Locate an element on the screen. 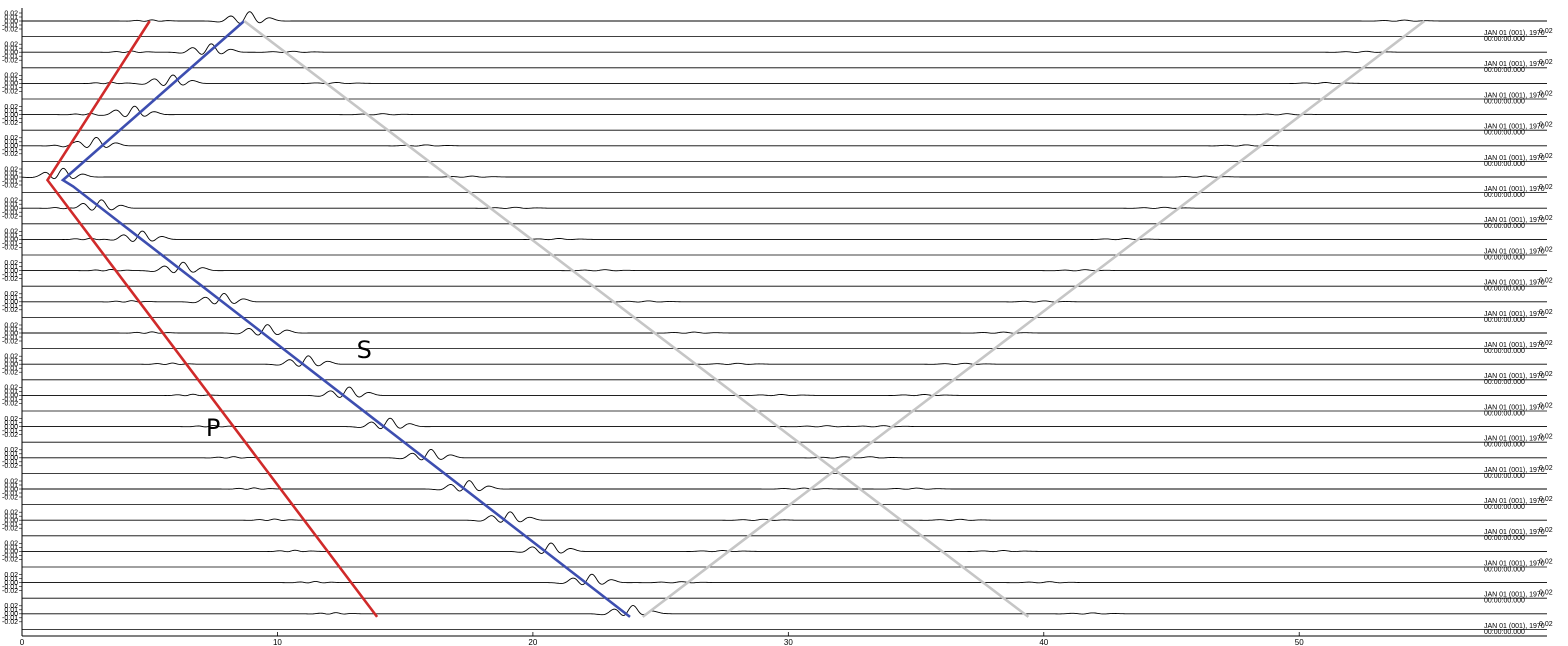  x-tick-label: 40 is located at coordinates (1043, 642).